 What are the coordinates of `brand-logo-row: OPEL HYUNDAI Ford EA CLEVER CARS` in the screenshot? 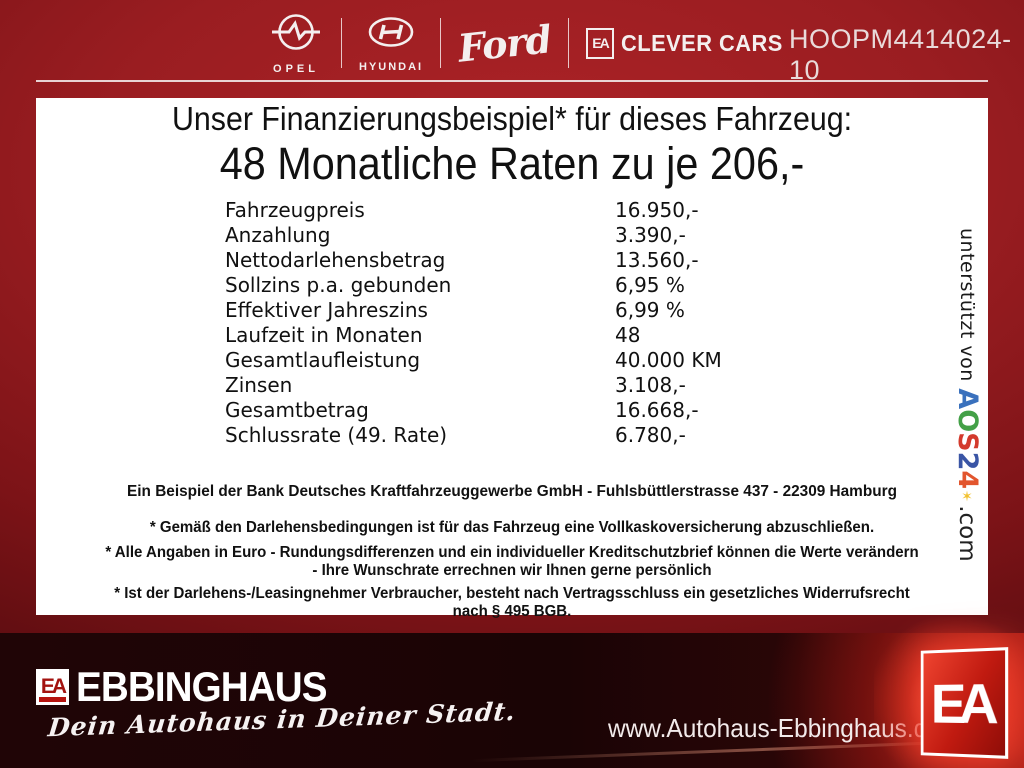 It's located at (529, 43).